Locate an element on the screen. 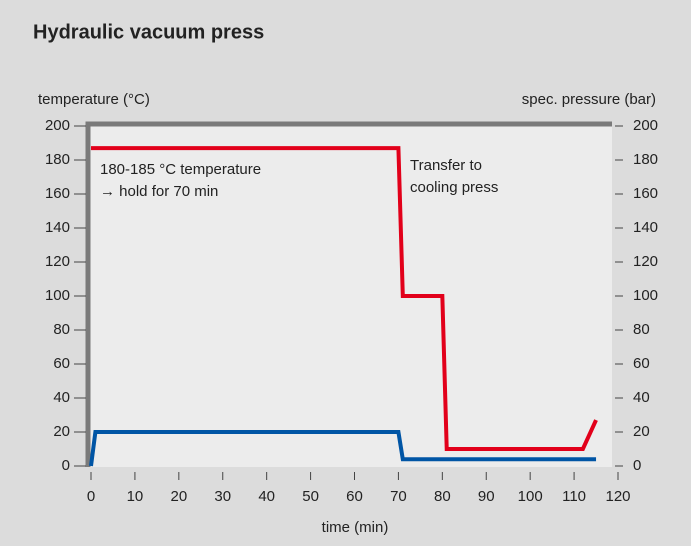  y-tick-label: 160 is located at coordinates (57, 193).